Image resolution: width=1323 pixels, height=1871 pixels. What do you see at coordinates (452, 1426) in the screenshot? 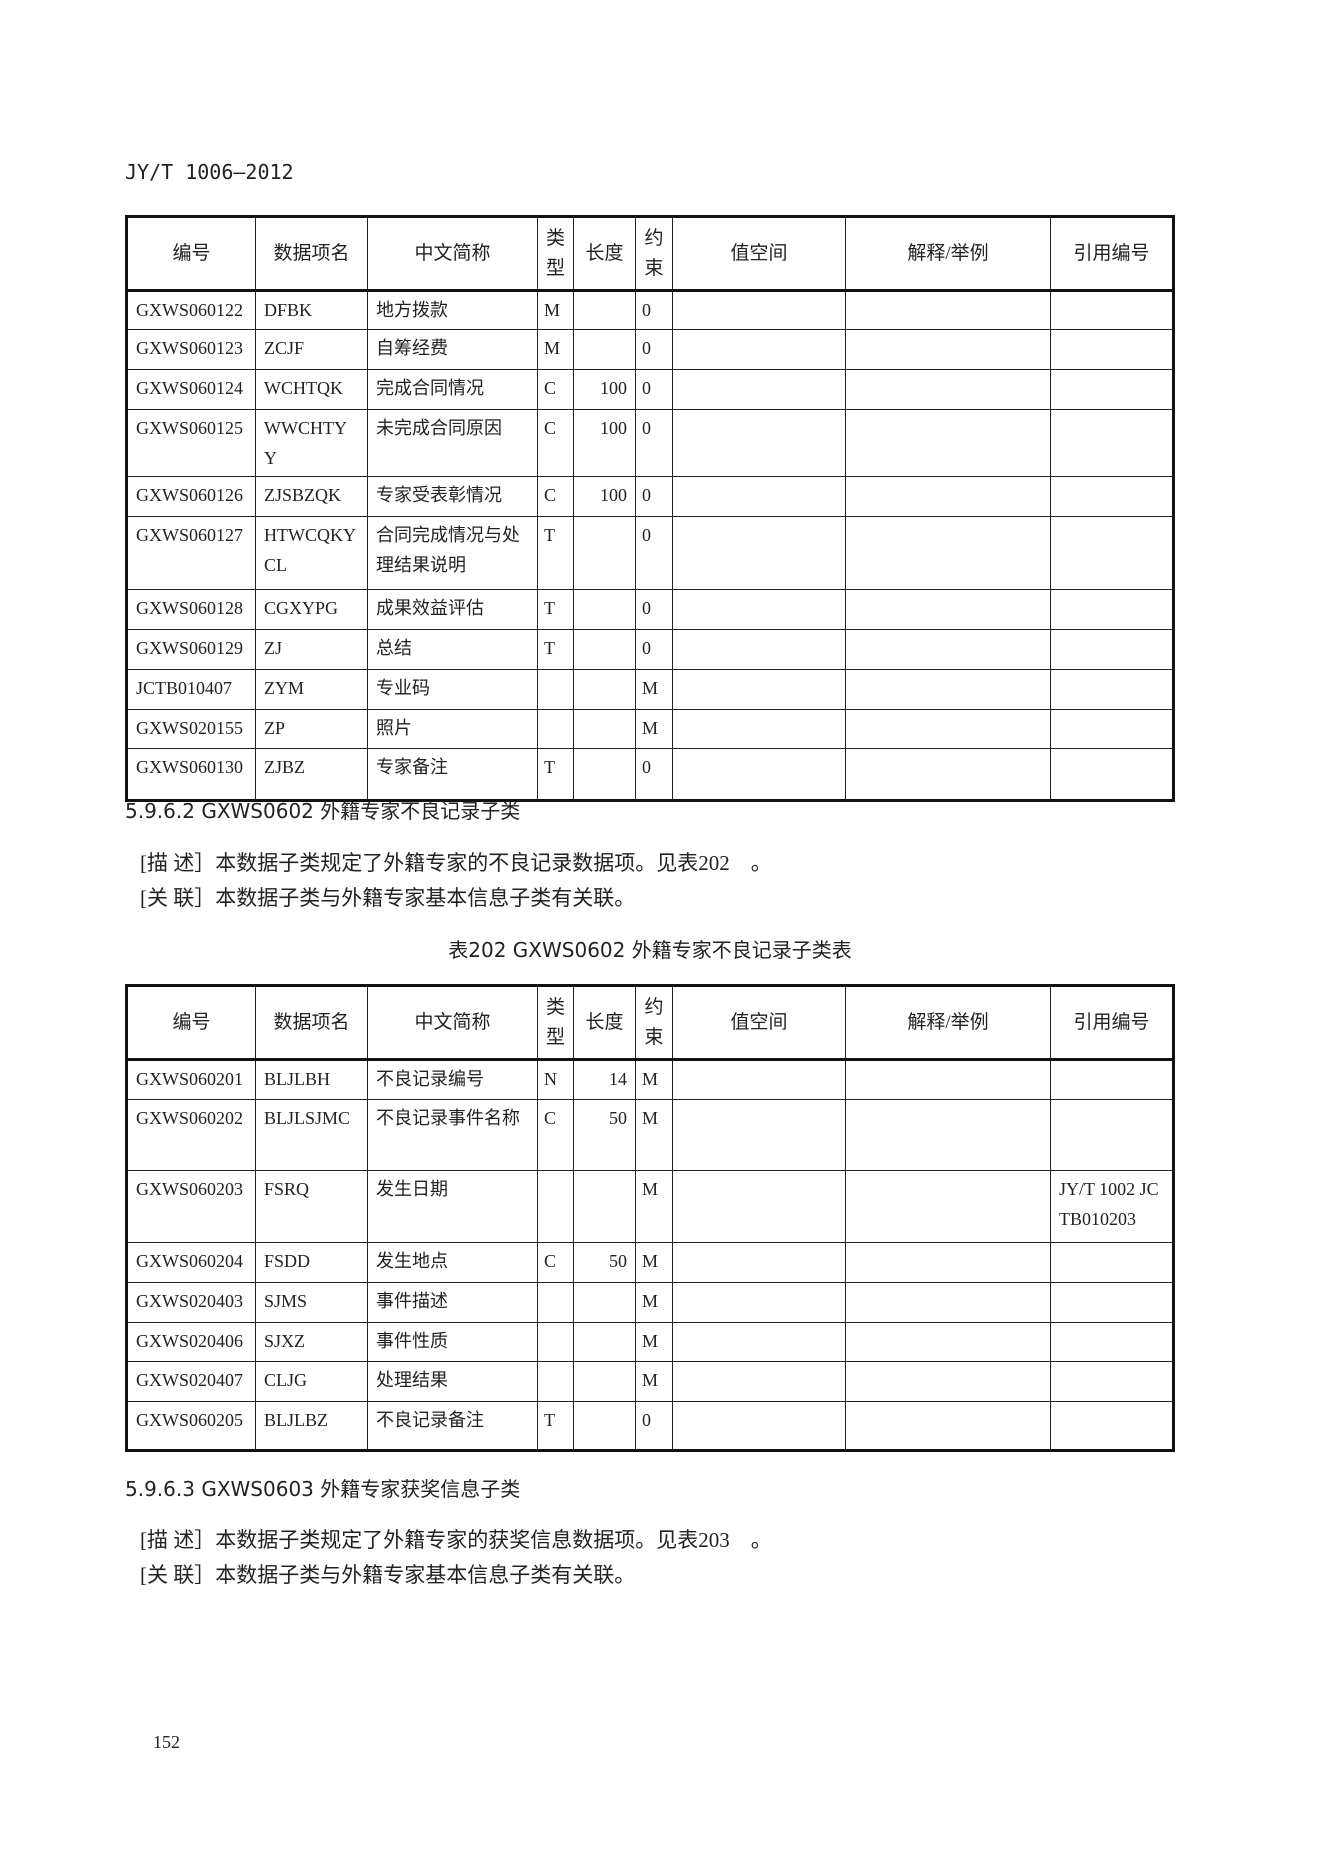
I see `table-cell: 不良记录备注` at bounding box center [452, 1426].